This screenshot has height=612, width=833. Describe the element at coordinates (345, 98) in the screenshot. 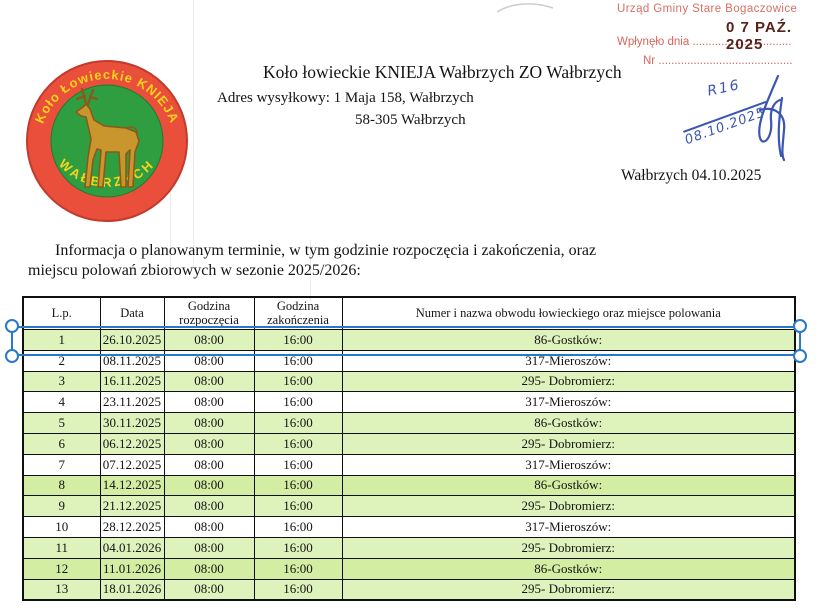

I see `address-line: Adres wysyłkowy: 1 Maja 158, Wałbrzych` at that location.